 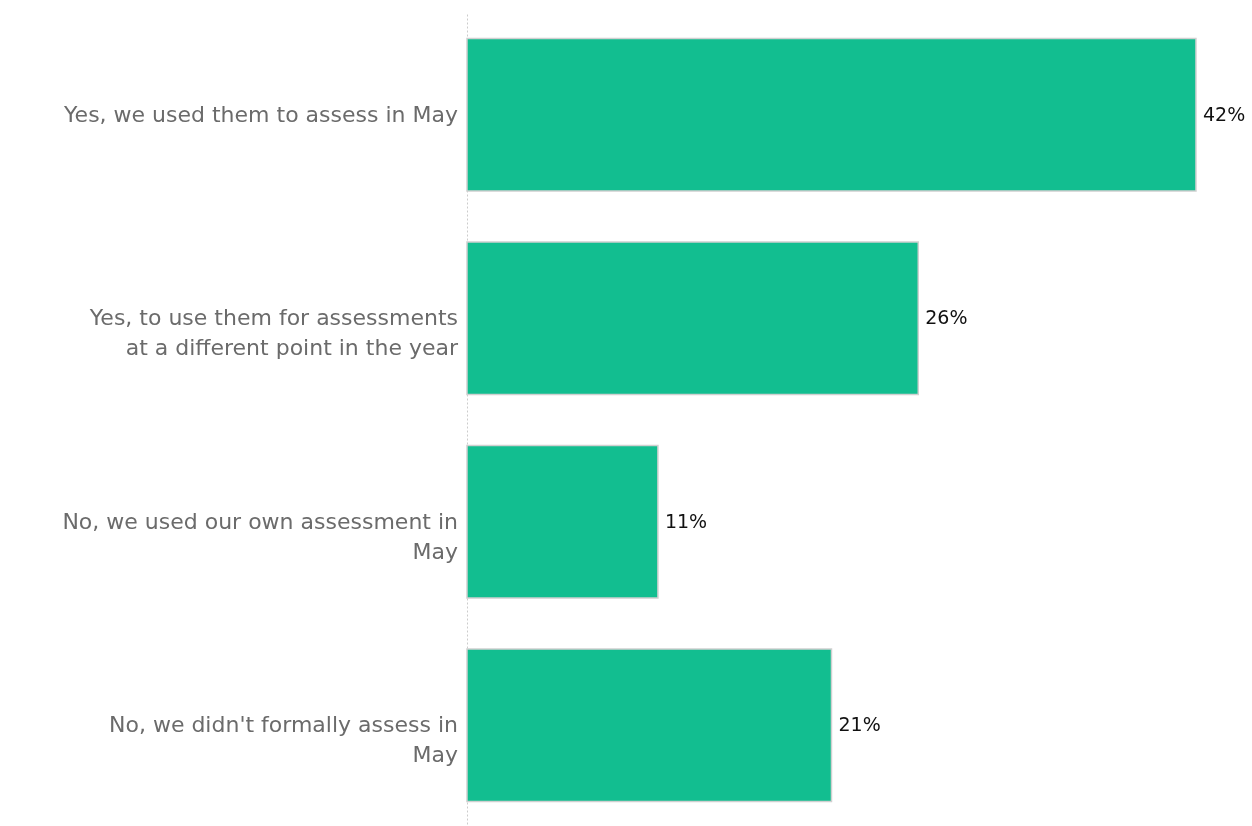 What do you see at coordinates (946, 317) in the screenshot?
I see `data-label: 26%` at bounding box center [946, 317].